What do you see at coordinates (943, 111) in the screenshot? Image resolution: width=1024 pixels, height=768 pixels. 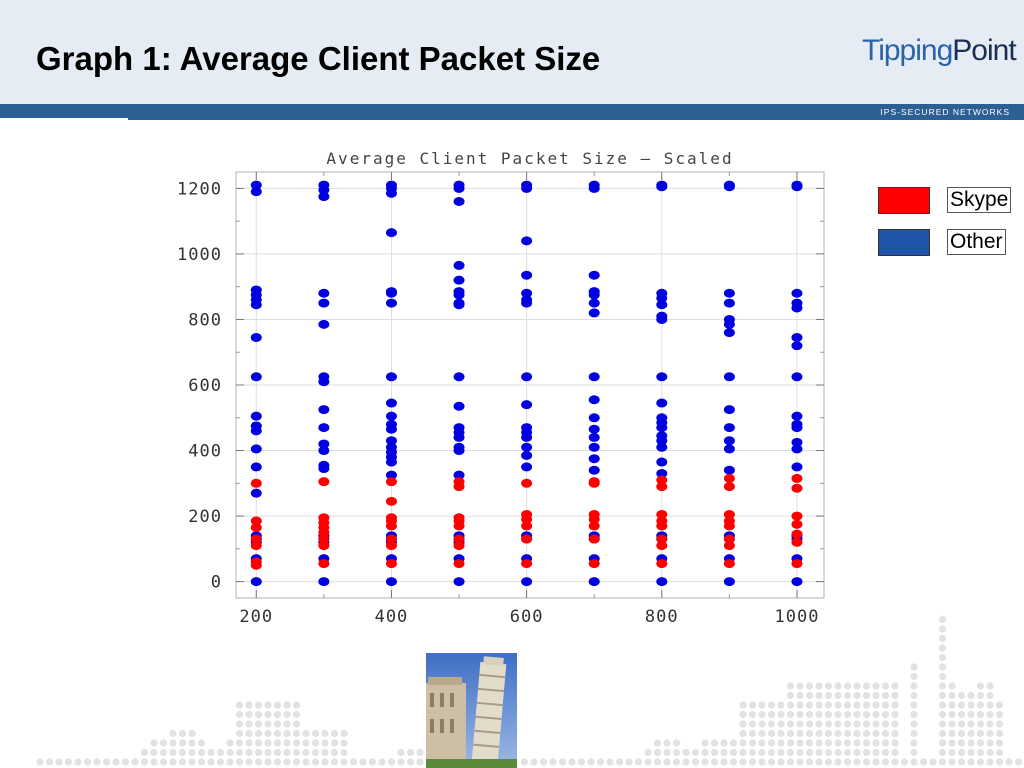 I see `tagline-box: IPS-SECURED NETWORKS` at bounding box center [943, 111].